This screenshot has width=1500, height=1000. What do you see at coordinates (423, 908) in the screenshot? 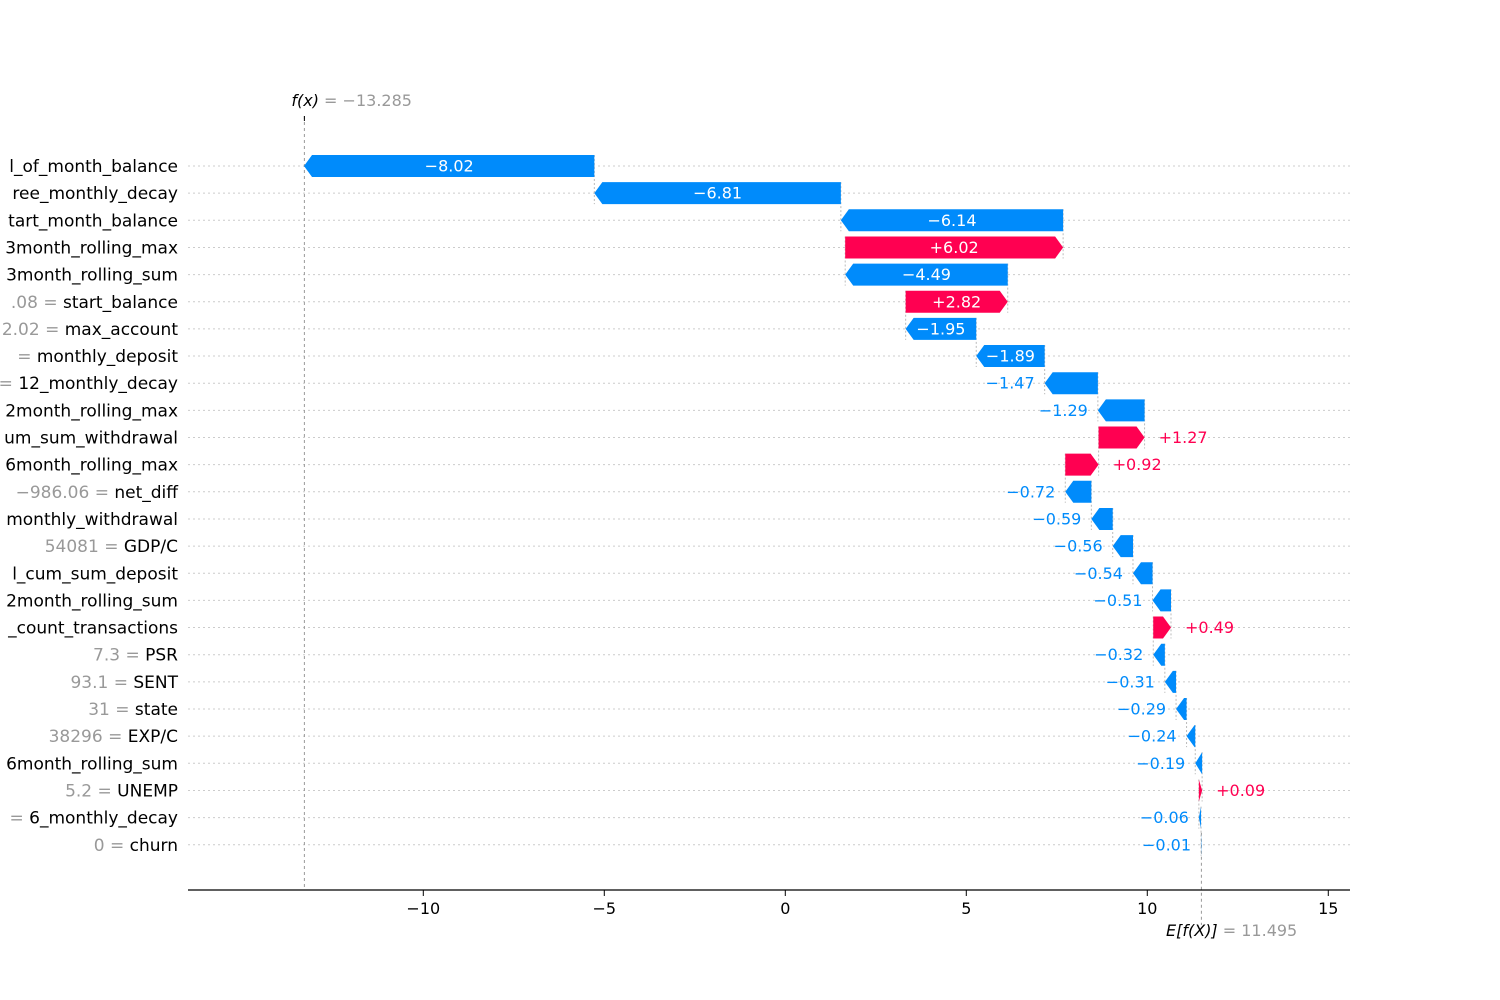
I see `x-tick-label: −10` at bounding box center [423, 908].